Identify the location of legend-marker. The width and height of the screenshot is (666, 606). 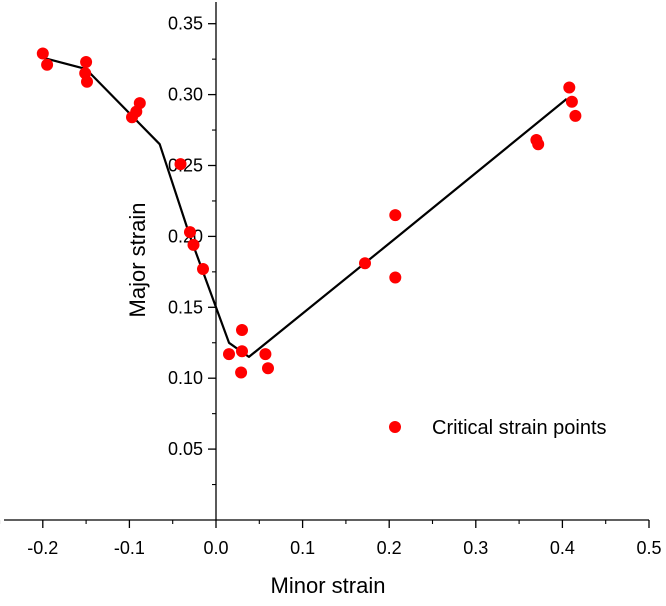
(395, 427).